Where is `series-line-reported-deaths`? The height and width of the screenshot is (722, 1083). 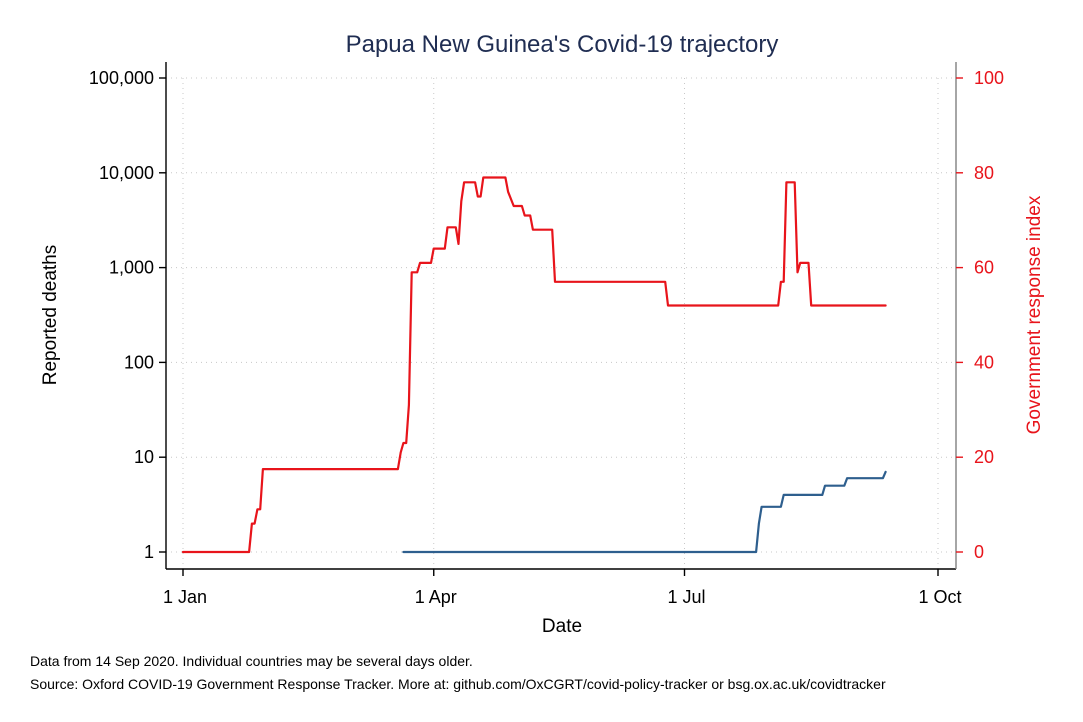
series-line-reported-deaths is located at coordinates (644, 512).